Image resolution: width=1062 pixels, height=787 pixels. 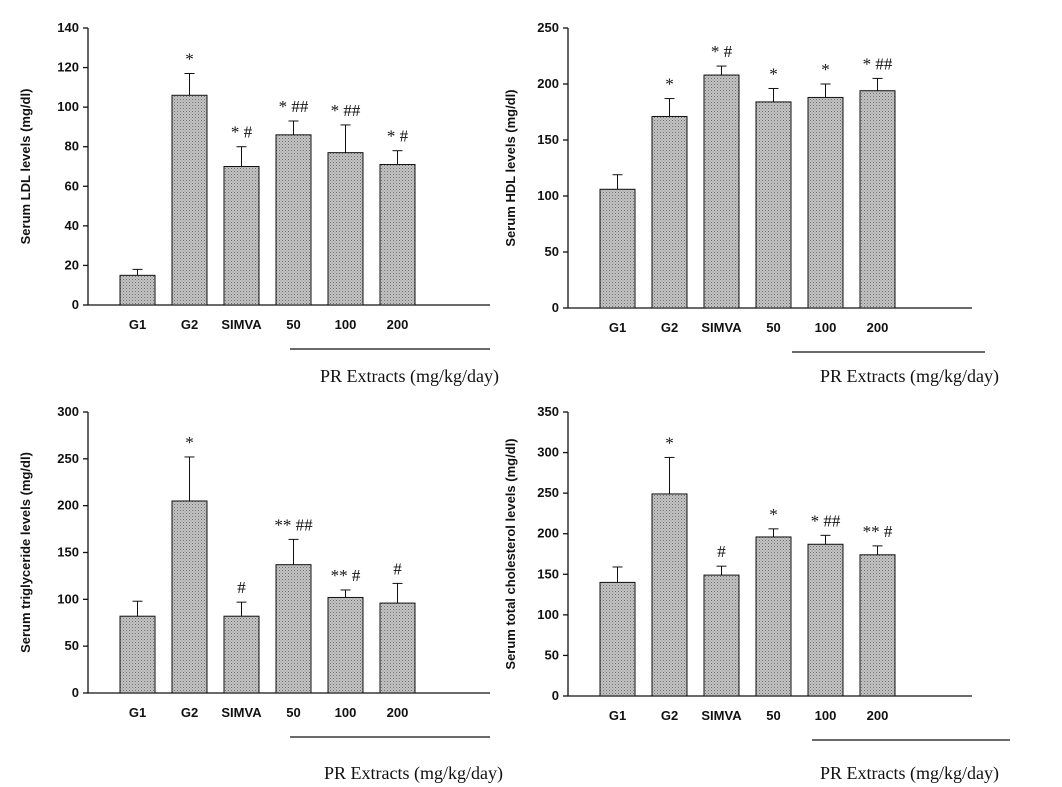 I want to click on y-tick-label: 80, so click(x=72, y=146).